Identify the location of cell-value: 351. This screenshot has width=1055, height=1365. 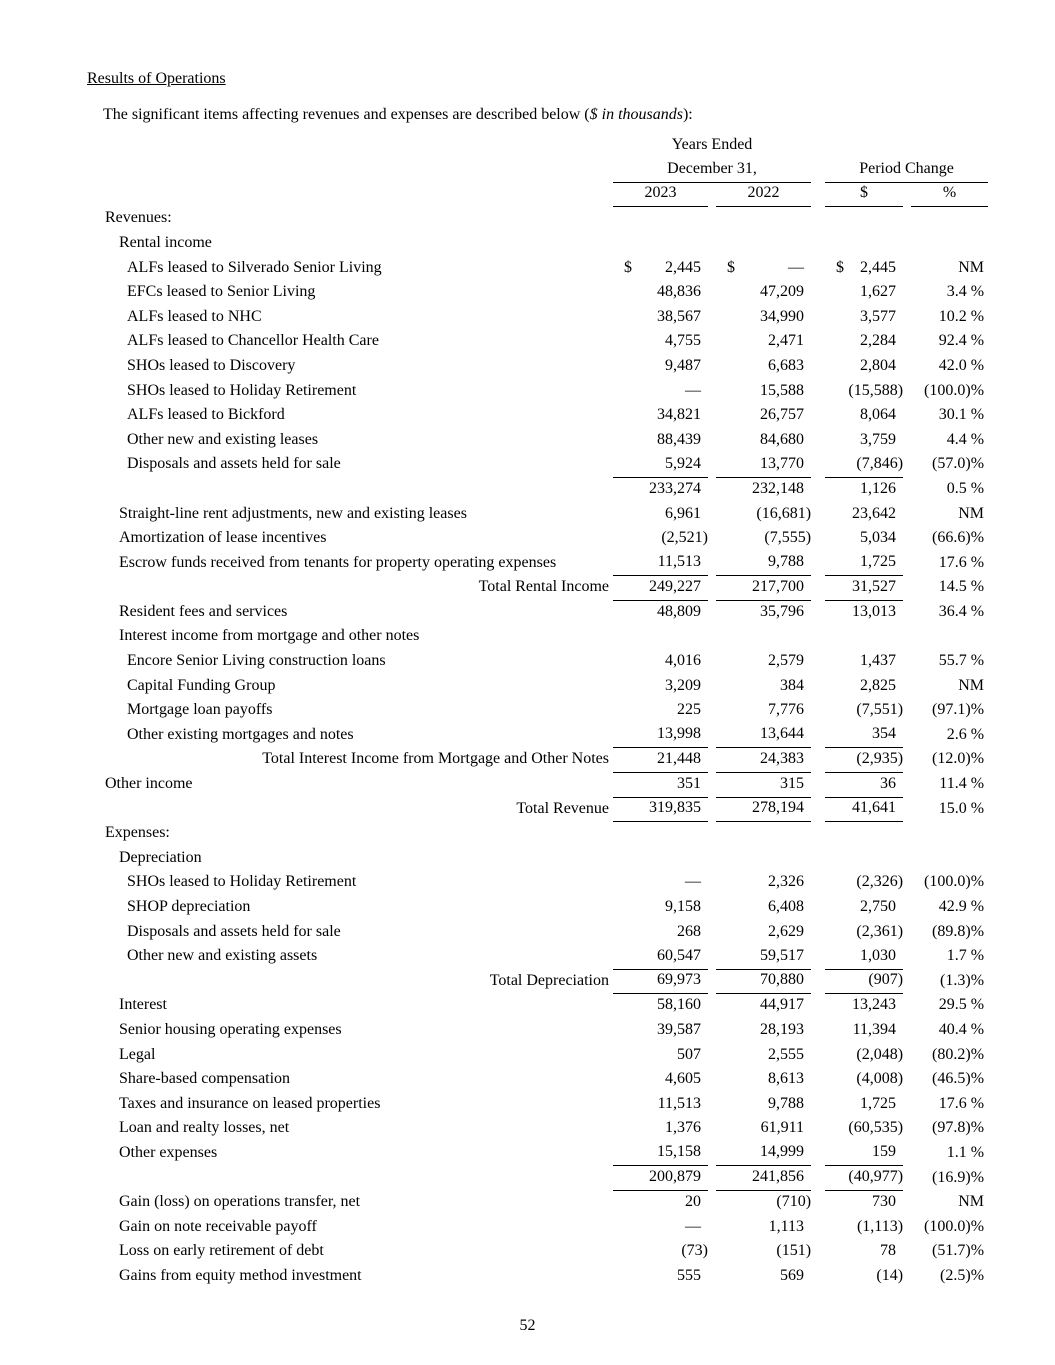
(689, 783).